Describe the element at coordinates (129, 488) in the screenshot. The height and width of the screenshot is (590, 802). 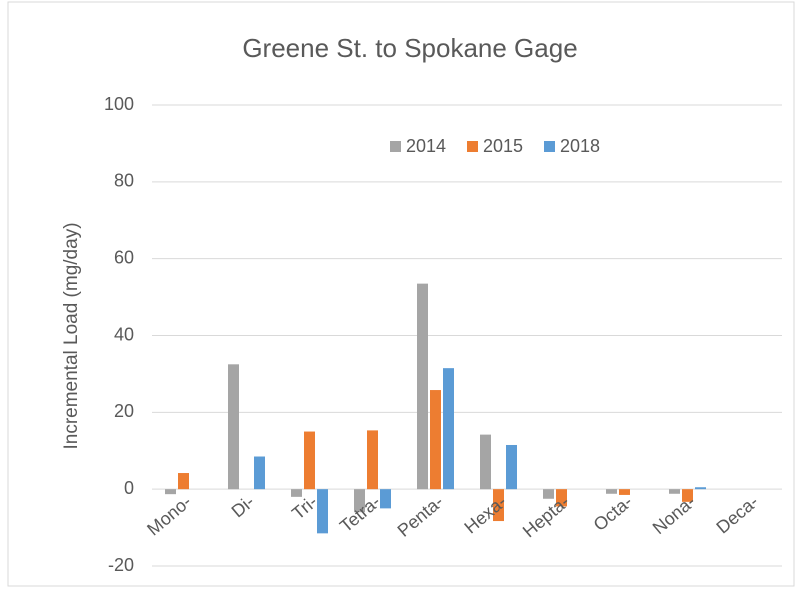
I see `y-tick-label: 0` at that location.